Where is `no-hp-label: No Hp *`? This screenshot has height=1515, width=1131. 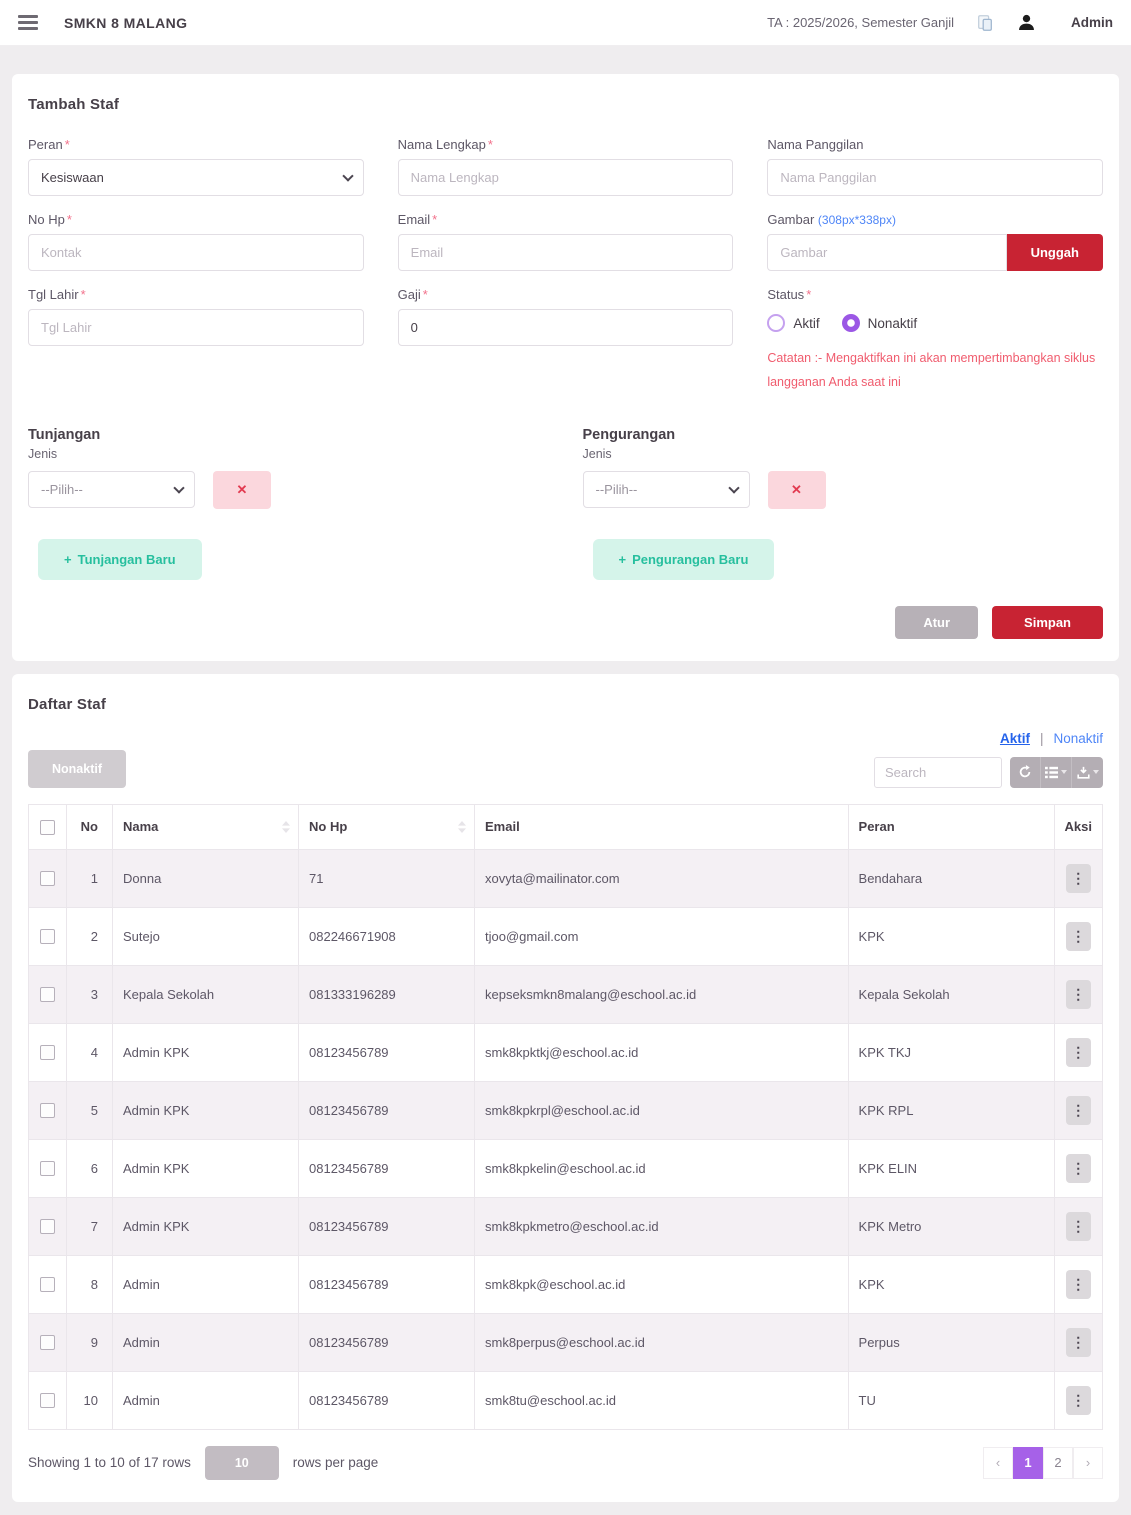 no-hp-label: No Hp * is located at coordinates (50, 219).